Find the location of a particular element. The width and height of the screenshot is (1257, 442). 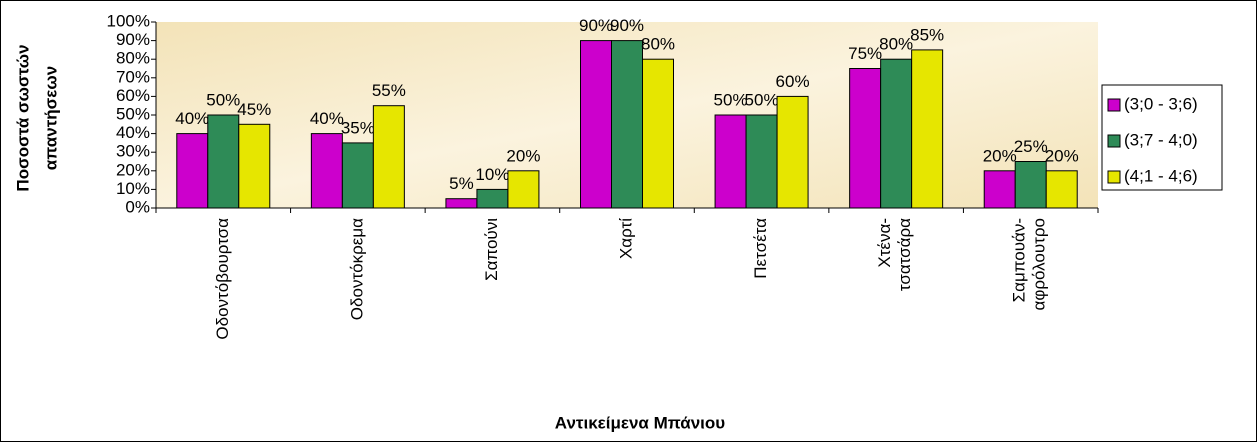

x-tick-label: Οδοντόκρεμα is located at coordinates (356, 269).